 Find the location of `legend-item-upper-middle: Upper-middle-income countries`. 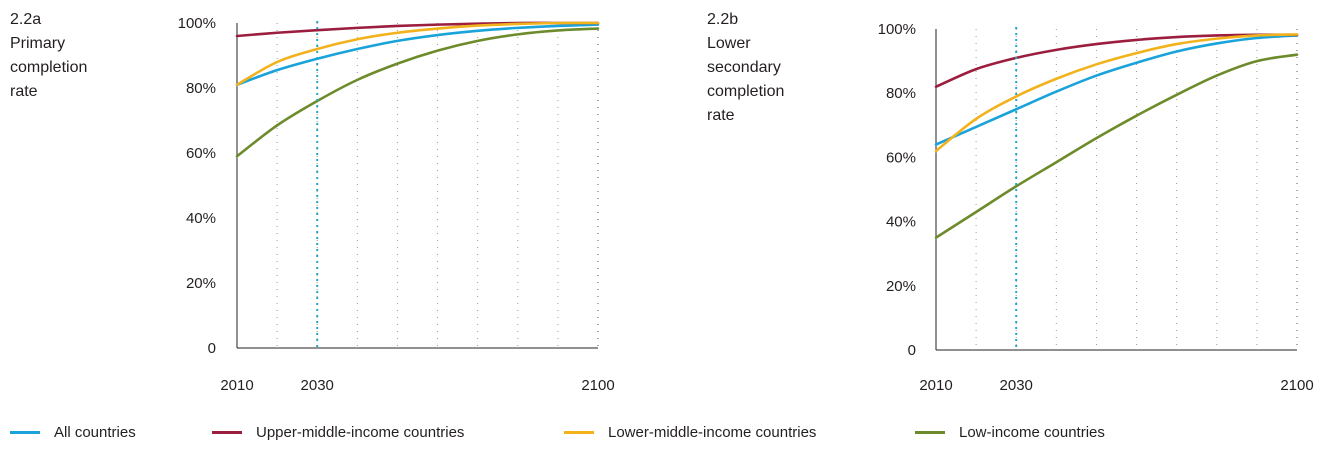

legend-item-upper-middle: Upper-middle-income countries is located at coordinates (338, 432).